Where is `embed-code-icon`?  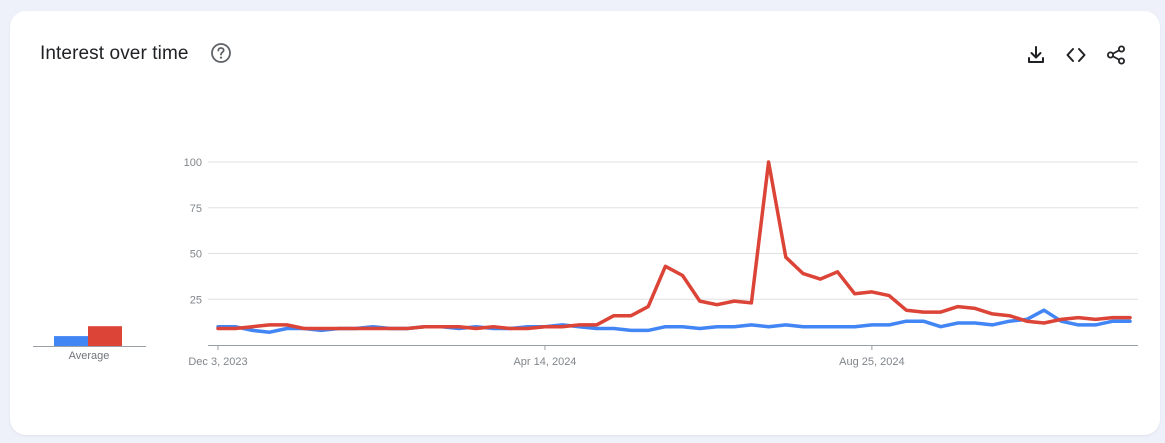
embed-code-icon is located at coordinates (1076, 55).